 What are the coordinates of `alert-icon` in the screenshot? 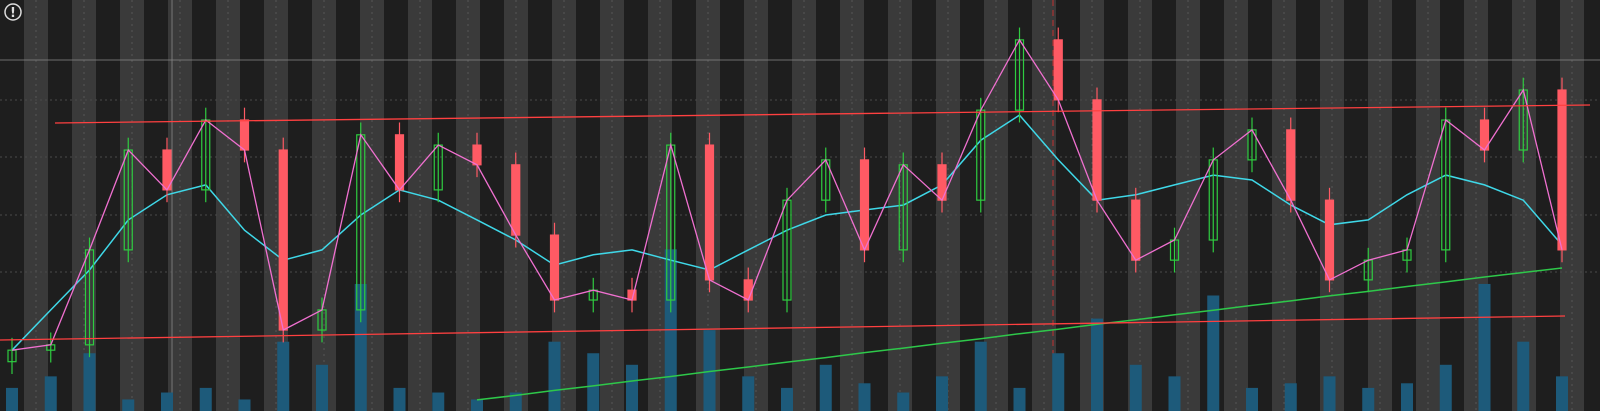 It's located at (13, 12).